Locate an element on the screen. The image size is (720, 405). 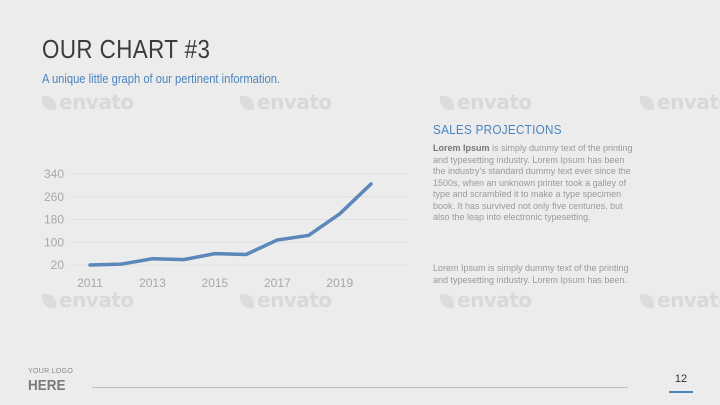
y-tick-label: 180 is located at coordinates (54, 220).